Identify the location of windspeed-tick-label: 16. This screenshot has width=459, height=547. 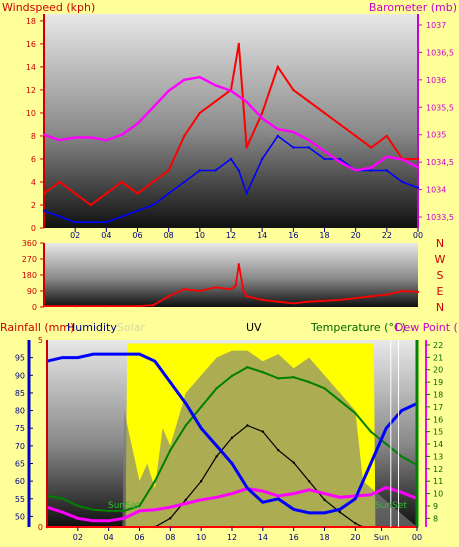
(31, 44).